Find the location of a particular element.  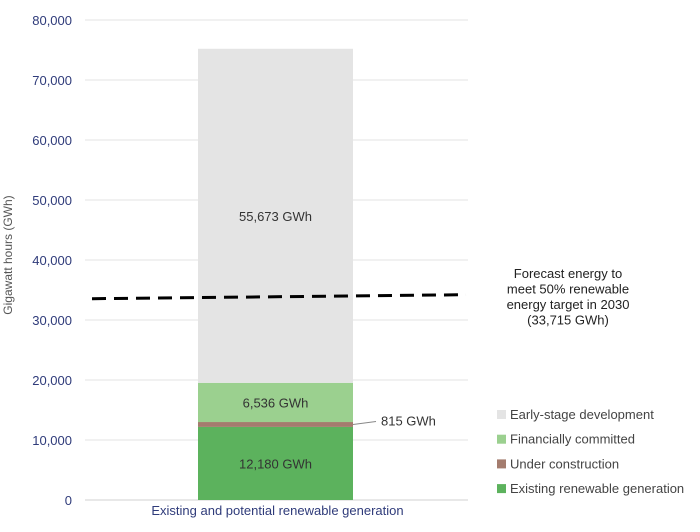

y-tick-label: 60,000 is located at coordinates (52, 140).